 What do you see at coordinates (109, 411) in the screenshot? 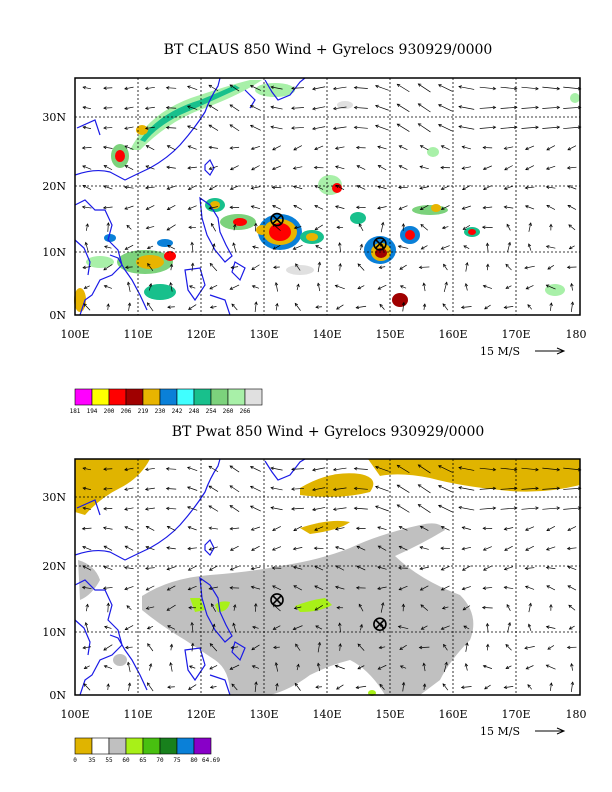
I see `colorbar-label: 200` at bounding box center [109, 411].